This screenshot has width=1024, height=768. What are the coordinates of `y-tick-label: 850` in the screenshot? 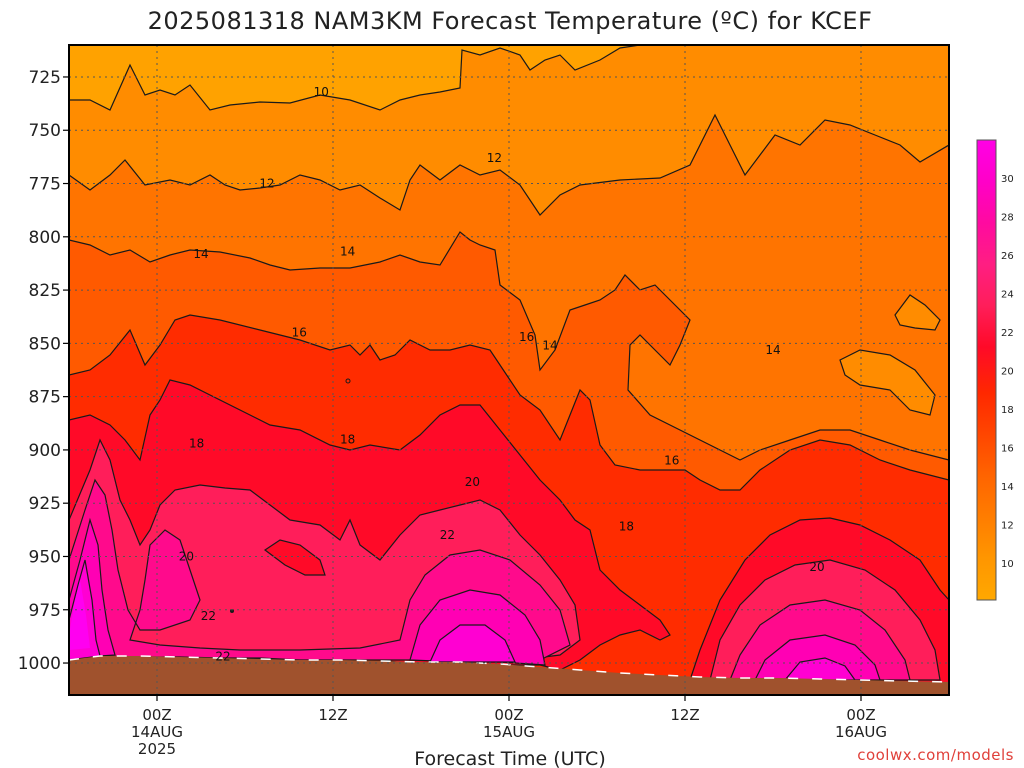 It's located at (45, 344).